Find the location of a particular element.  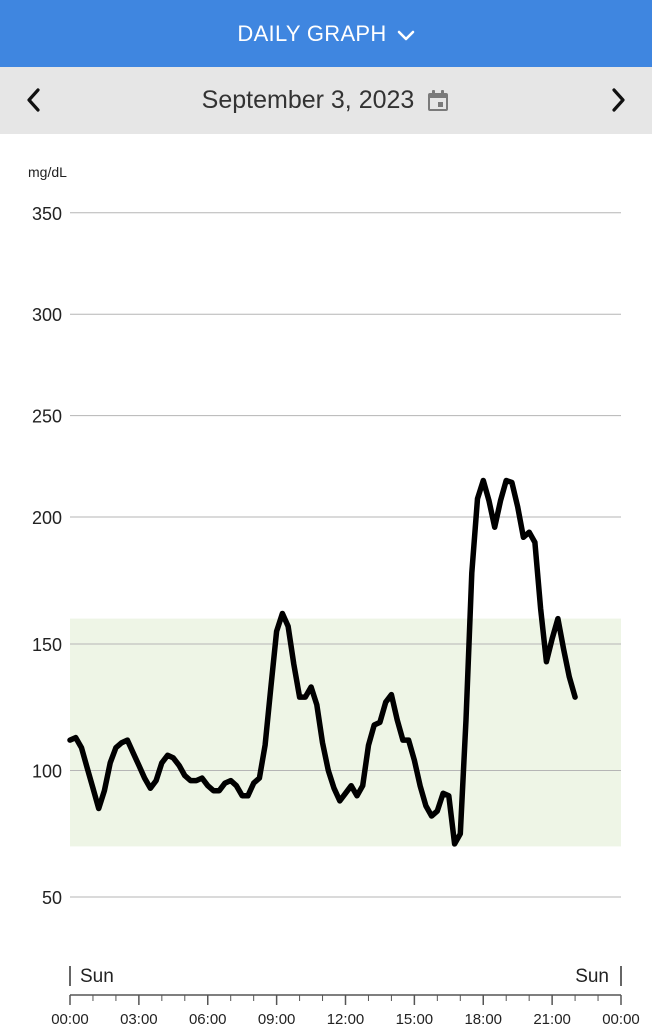

end-day-label: Sun is located at coordinates (592, 976).